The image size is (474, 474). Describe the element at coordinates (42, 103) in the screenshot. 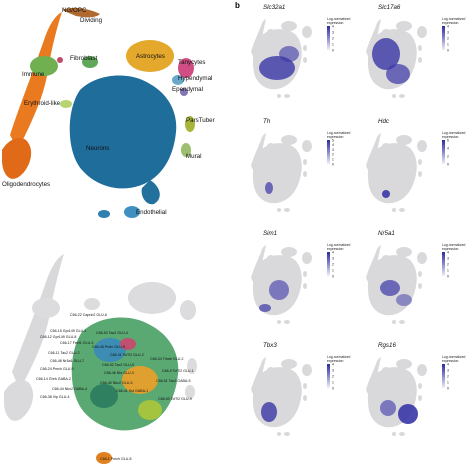

I see `label-erythroid: Erythroid-like` at that location.